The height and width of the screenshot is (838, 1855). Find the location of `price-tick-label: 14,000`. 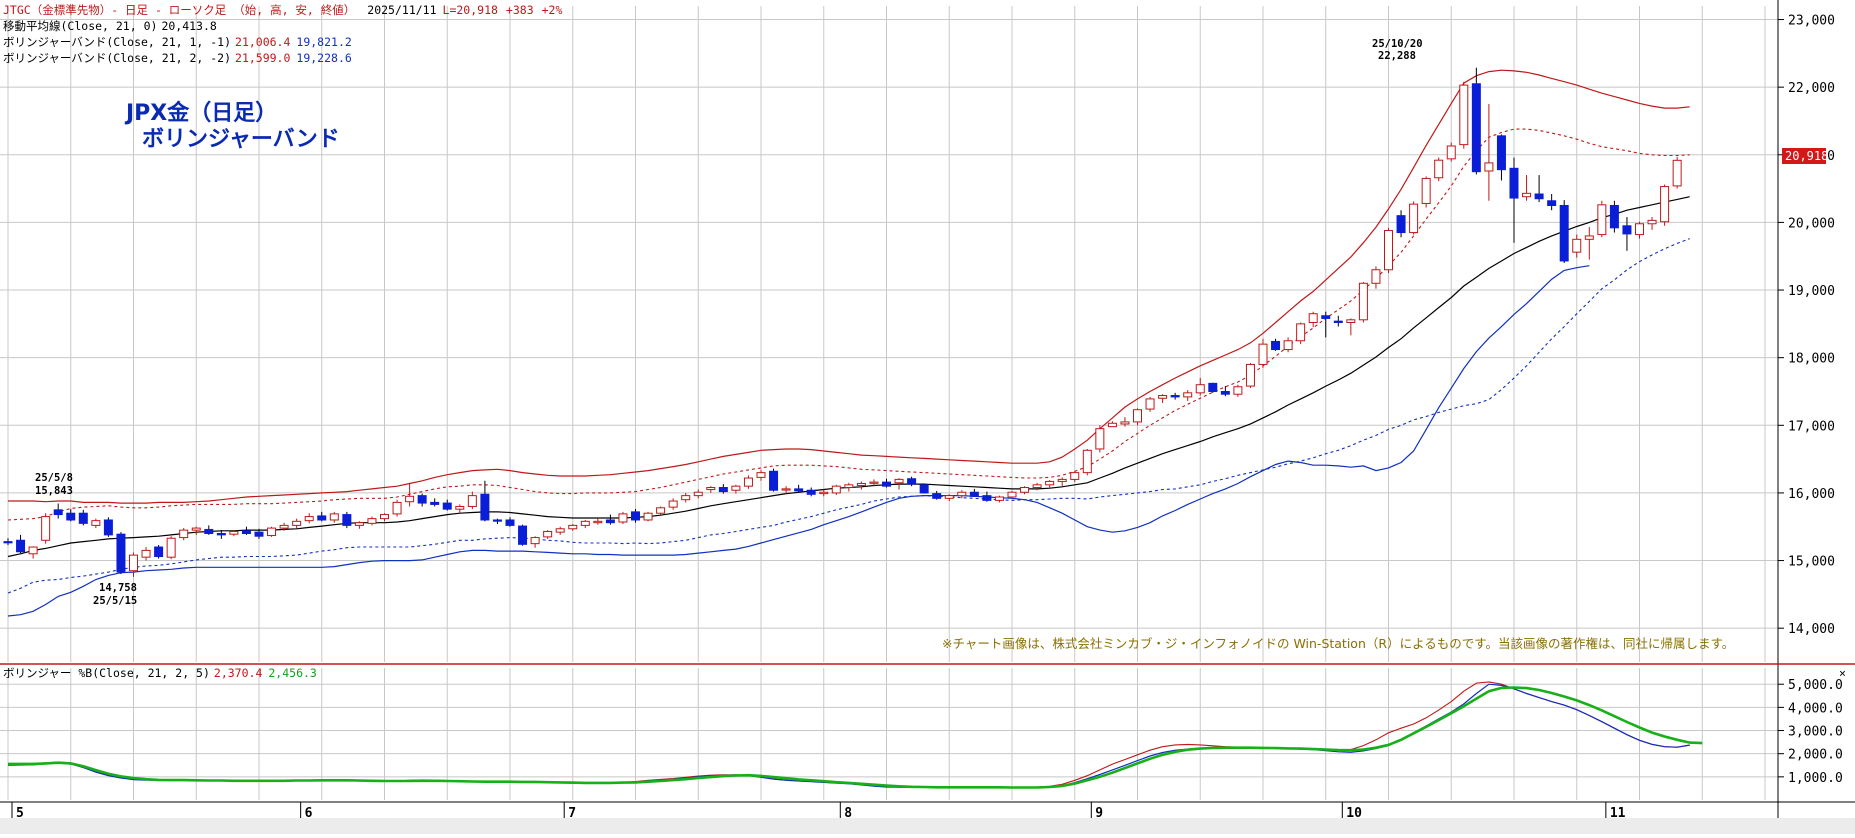

price-tick-label: 14,000 is located at coordinates (1811, 629).